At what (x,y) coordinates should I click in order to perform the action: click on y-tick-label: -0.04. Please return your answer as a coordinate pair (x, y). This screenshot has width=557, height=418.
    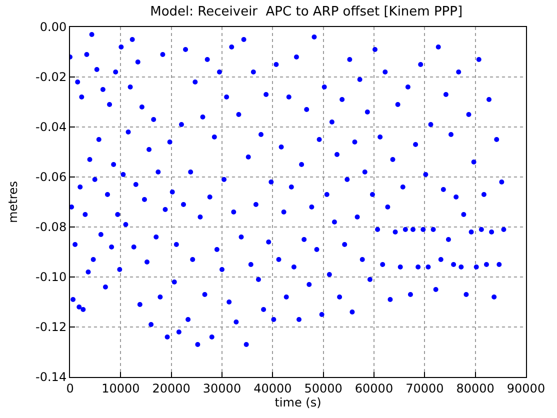
    Looking at the image, I should click on (51, 127).